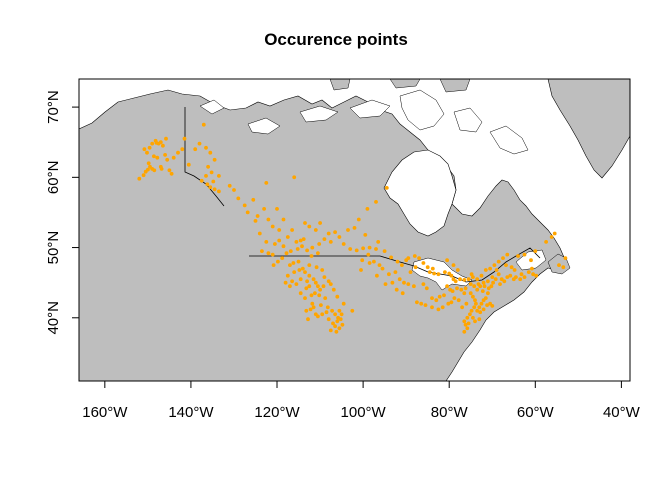  What do you see at coordinates (277, 412) in the screenshot?
I see `x-tick-label: 120°W` at bounding box center [277, 412].